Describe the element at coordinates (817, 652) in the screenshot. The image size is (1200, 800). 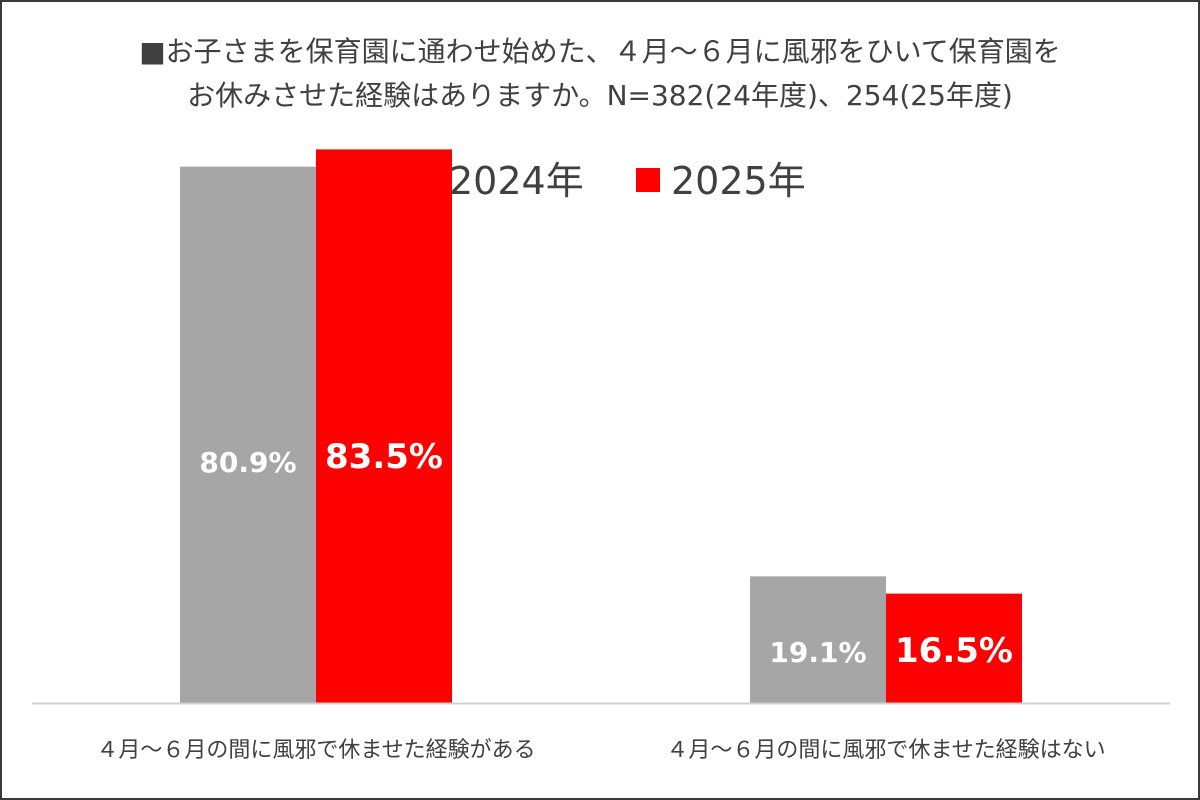
I see `data-label-2-1: 19.1%` at that location.